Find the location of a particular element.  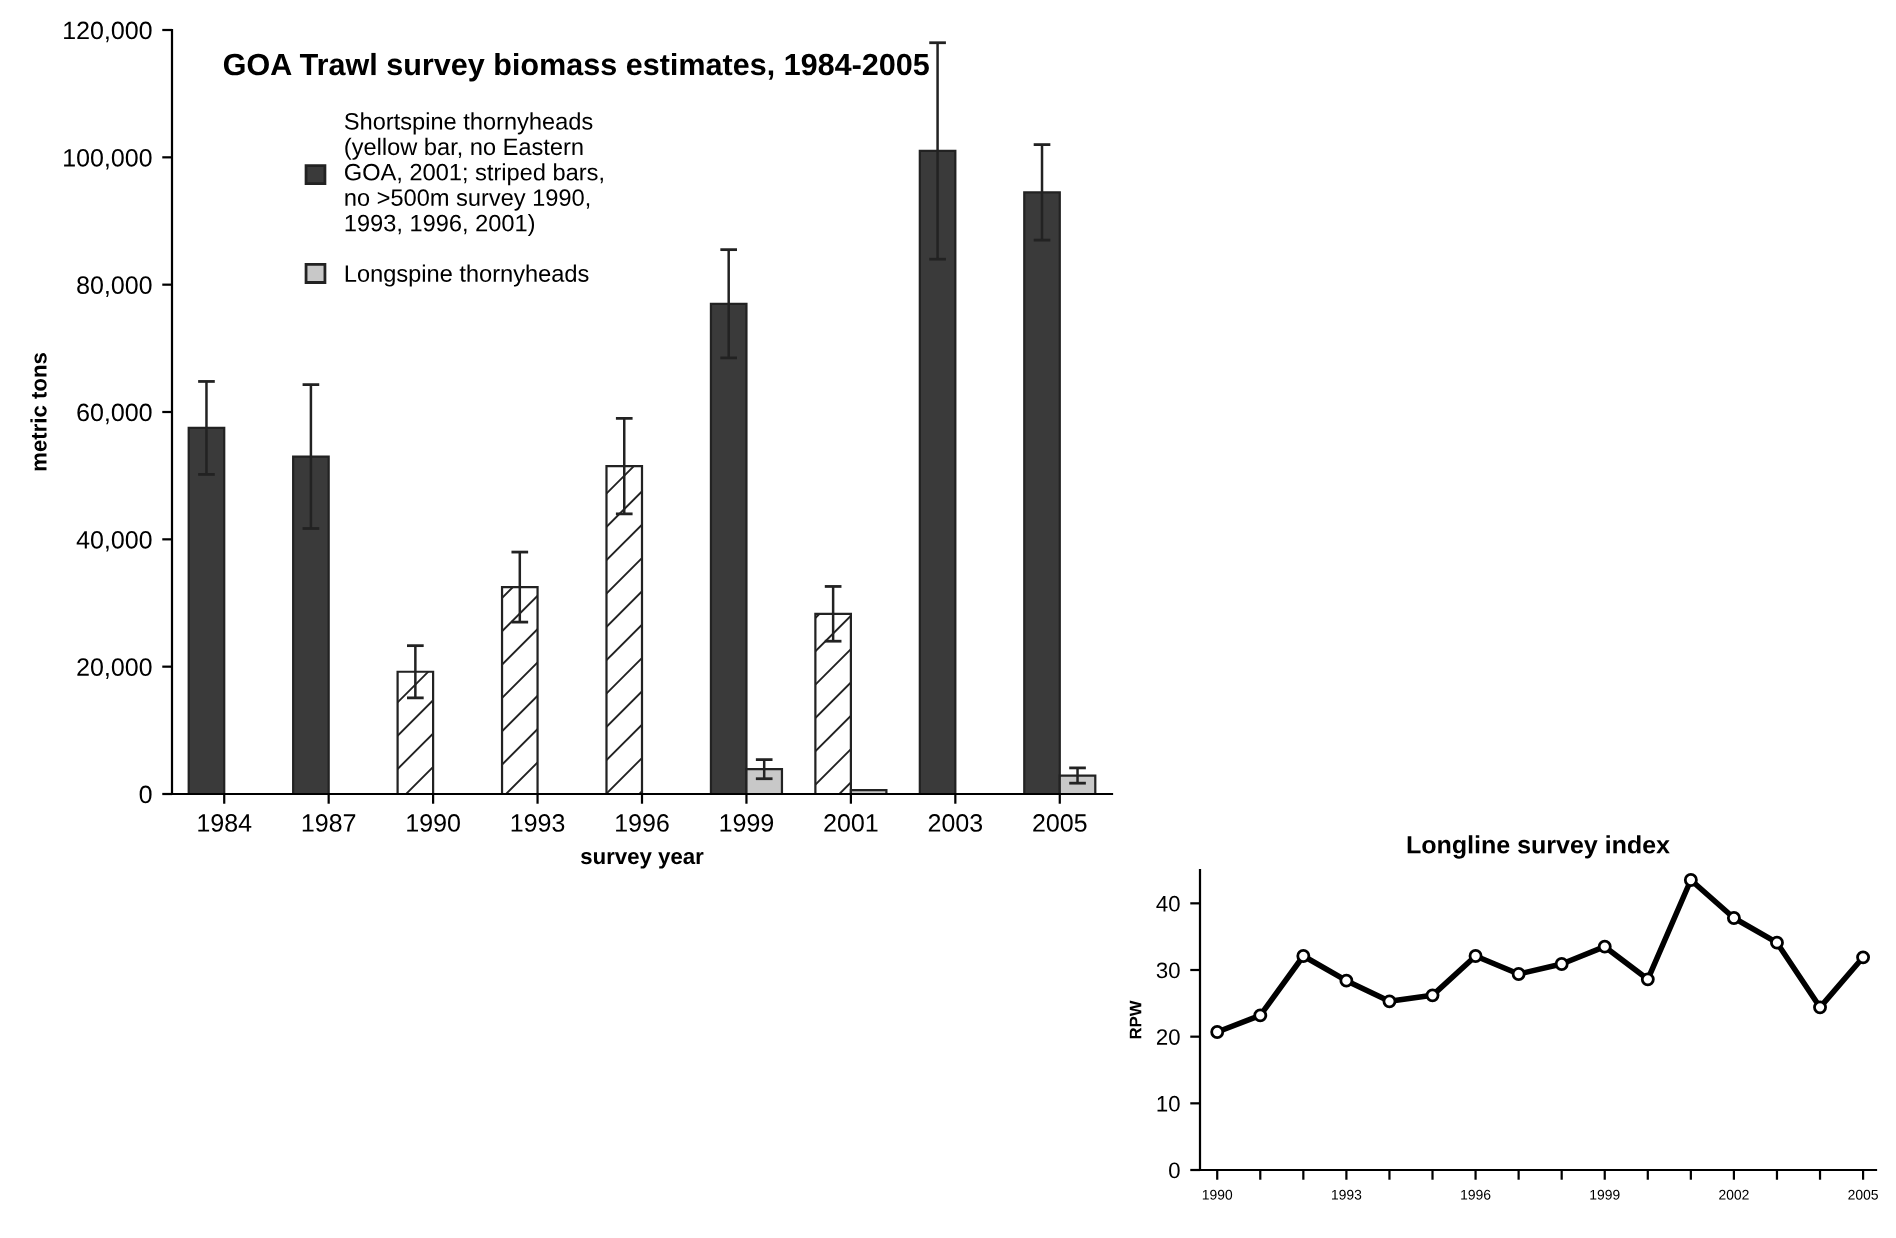

y-tick-label: 30 is located at coordinates (1168, 970).